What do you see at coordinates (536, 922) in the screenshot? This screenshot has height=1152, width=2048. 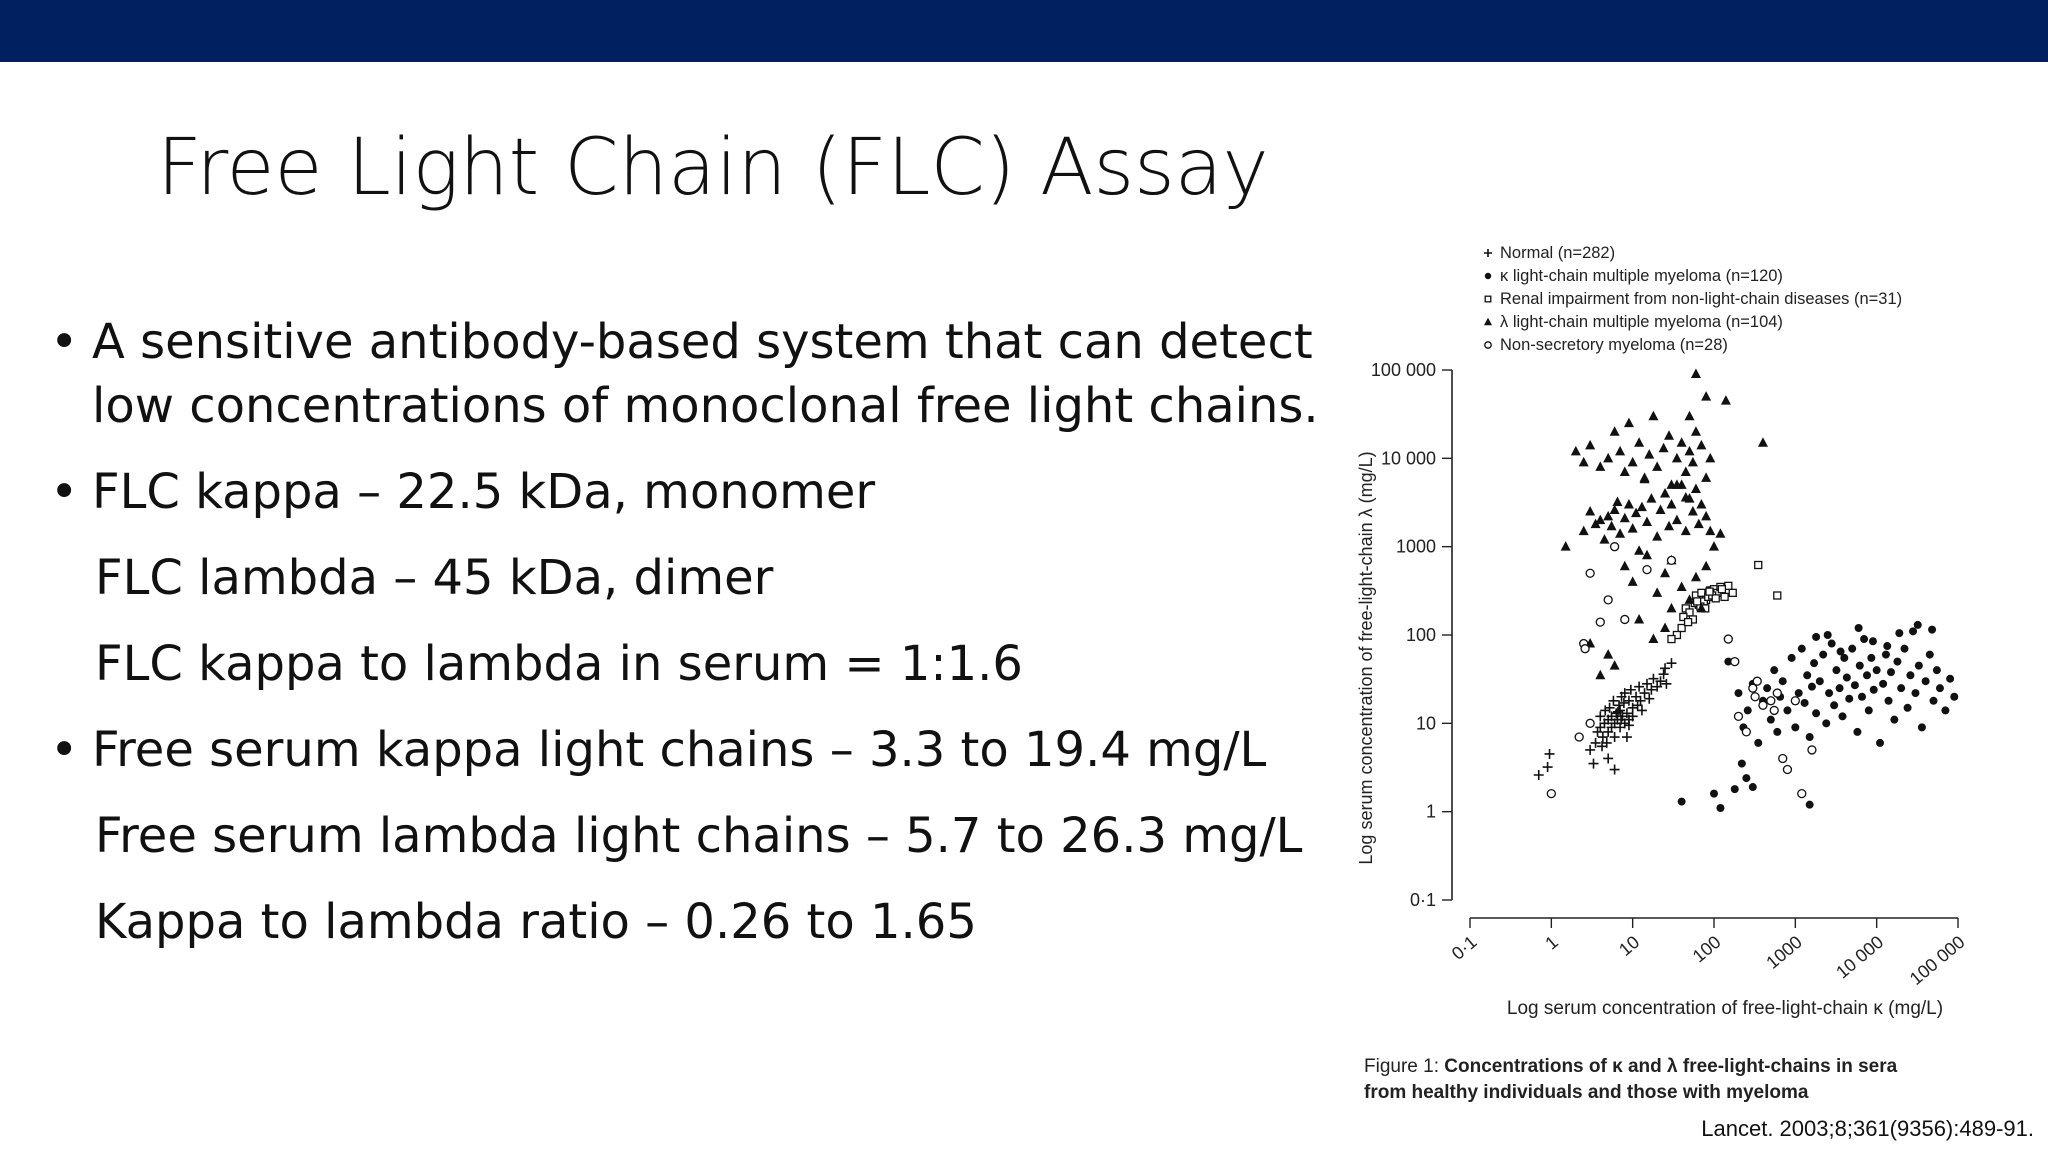 I see `bullet-3-line-3: Kappa to lambda ratio – 0.26 to 1.65` at bounding box center [536, 922].